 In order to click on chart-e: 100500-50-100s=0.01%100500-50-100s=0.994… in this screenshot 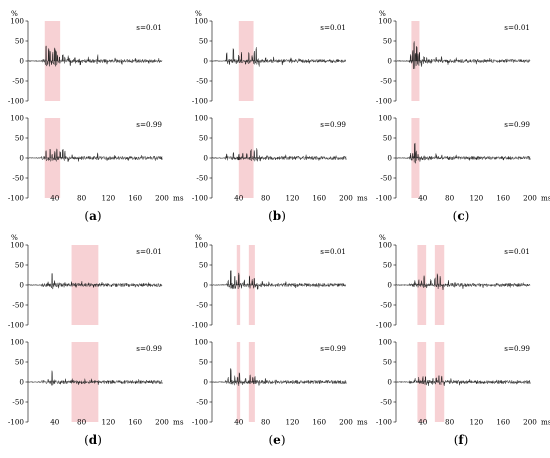, I will do `click(280, 340)`.